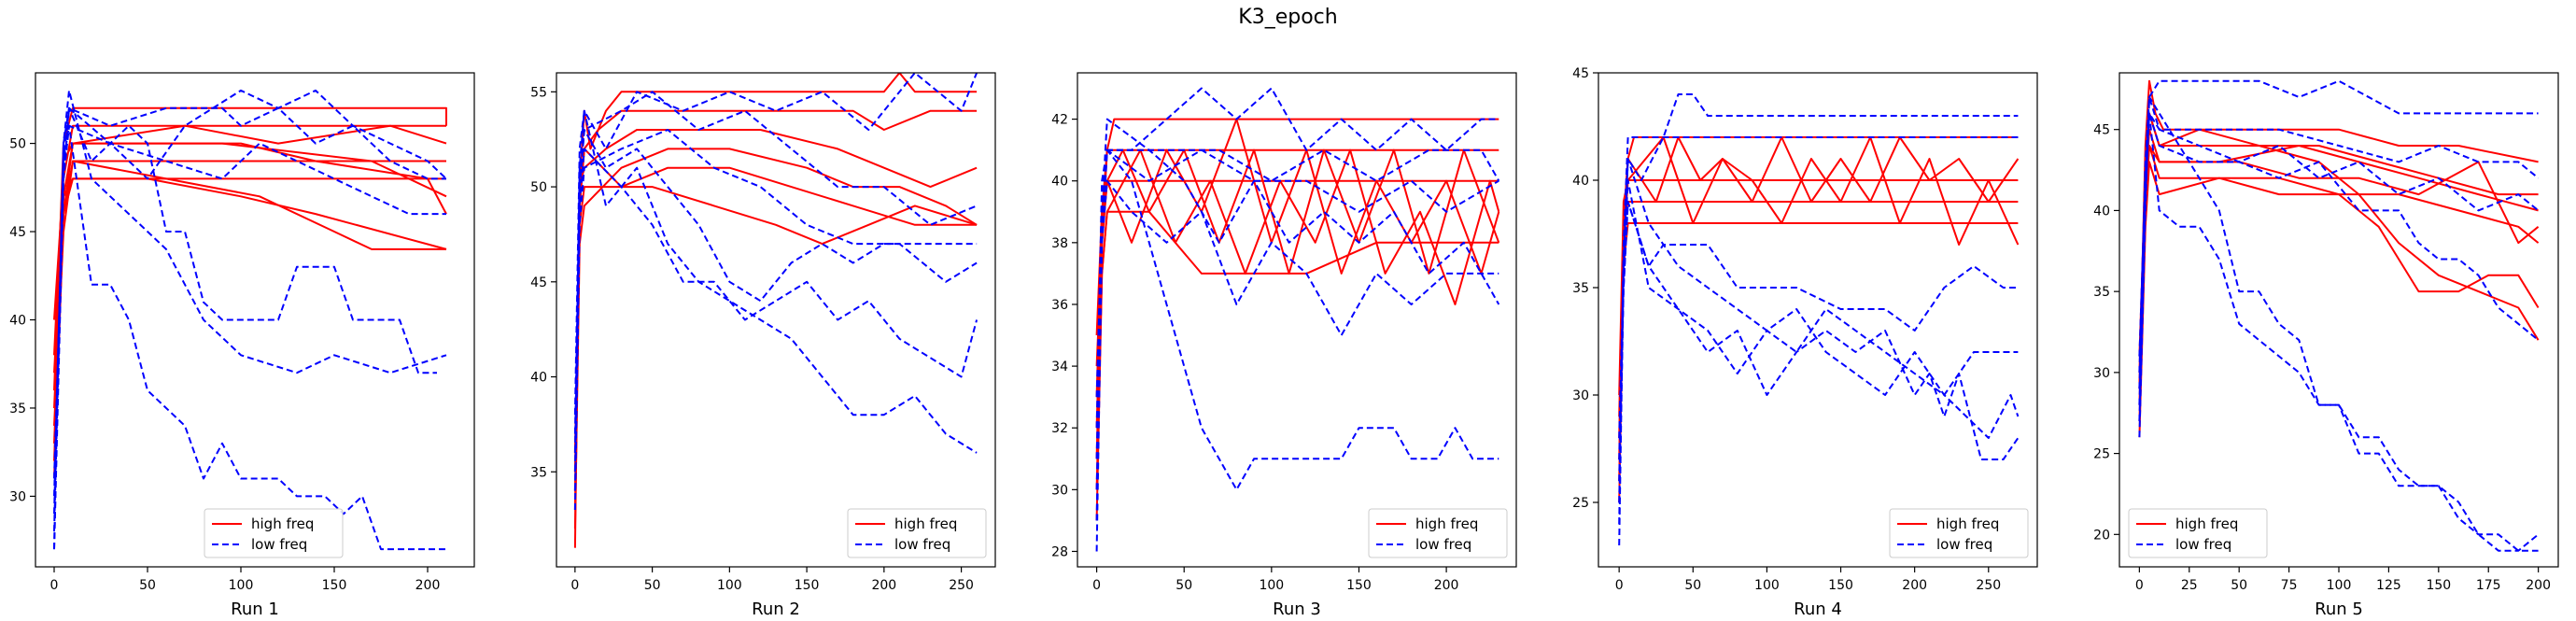  Describe the element at coordinates (2488, 586) in the screenshot. I see `x-tick-label: 175` at that location.